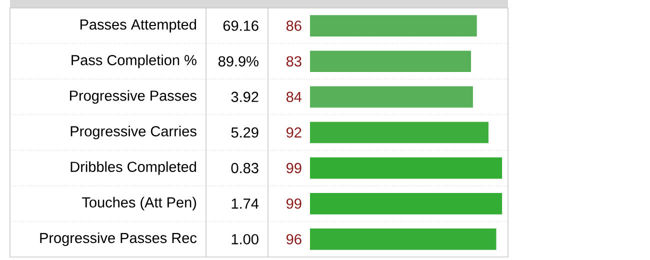 This screenshot has width=650, height=260. What do you see at coordinates (245, 239) in the screenshot?
I see `text: 1.00` at bounding box center [245, 239].